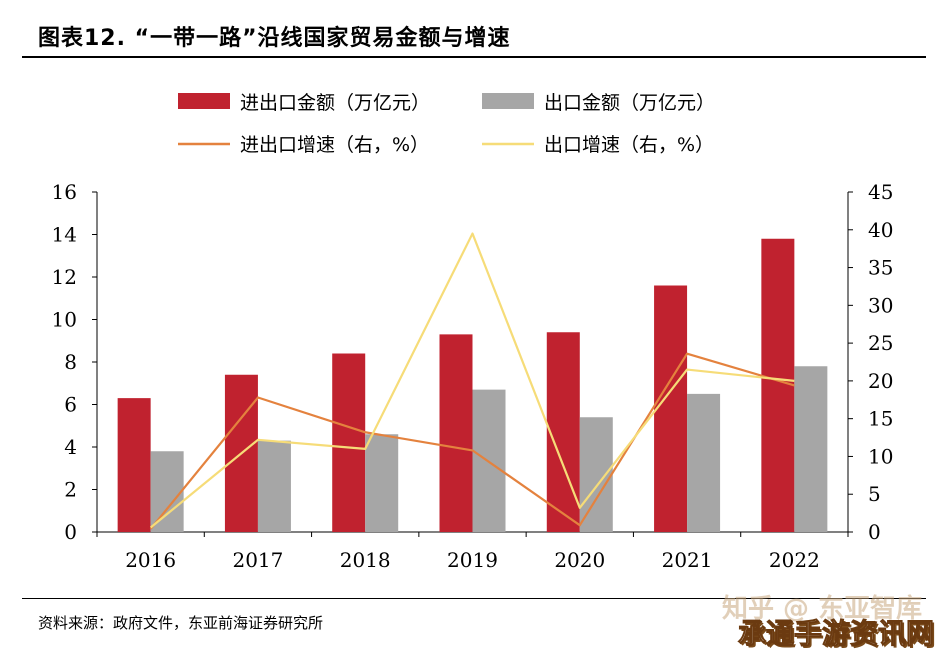 The image size is (945, 652). I want to click on x-tick-label: 2020, so click(579, 560).